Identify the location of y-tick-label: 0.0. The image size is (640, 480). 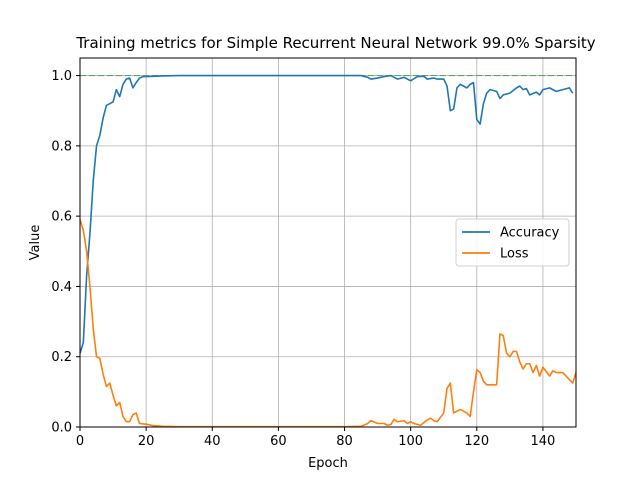
(61, 428).